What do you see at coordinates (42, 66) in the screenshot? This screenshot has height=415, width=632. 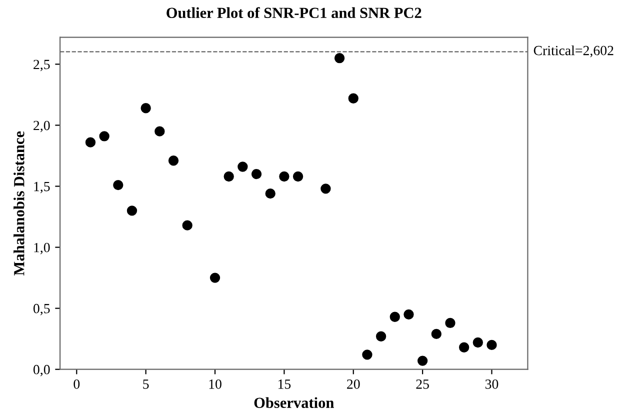 I see `y-tick-label: 2,5` at bounding box center [42, 66].